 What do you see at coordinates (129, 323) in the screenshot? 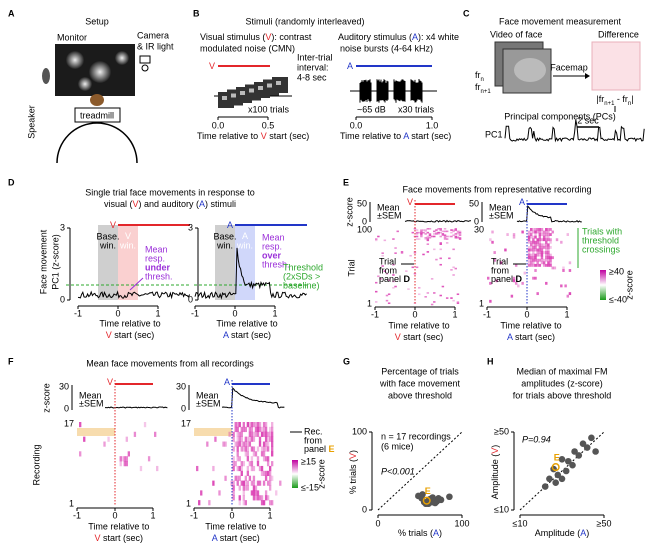
I see `label: Time relative to` at bounding box center [129, 323].